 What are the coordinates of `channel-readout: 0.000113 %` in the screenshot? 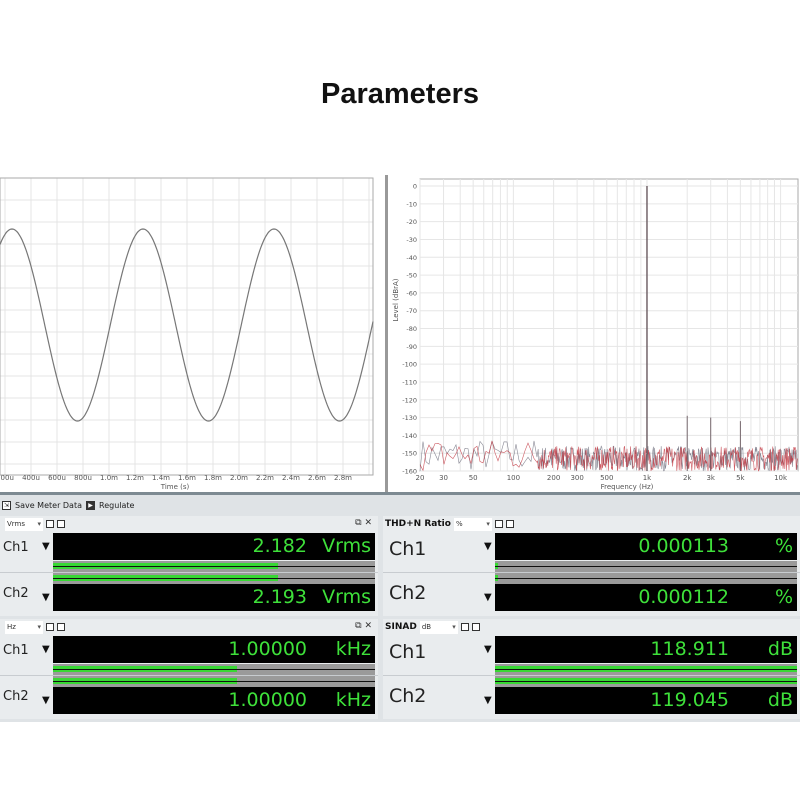 It's located at (646, 546).